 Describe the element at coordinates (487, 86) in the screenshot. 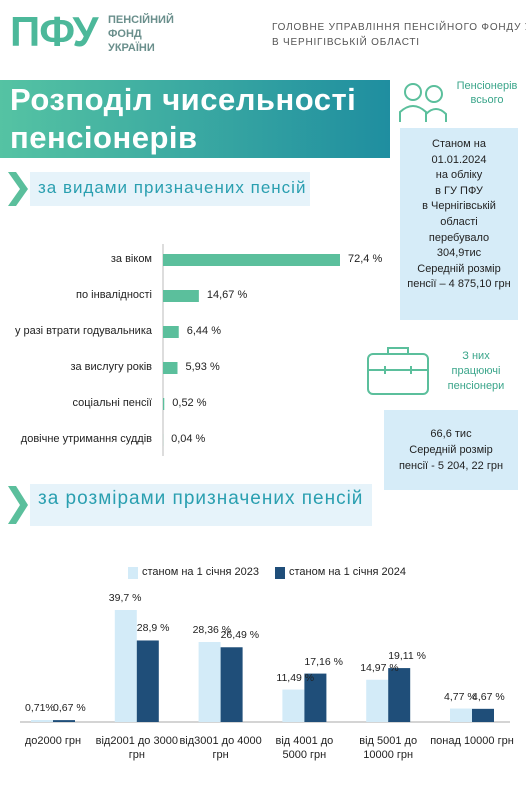

I see `side-label: Пенсіонерів` at that location.